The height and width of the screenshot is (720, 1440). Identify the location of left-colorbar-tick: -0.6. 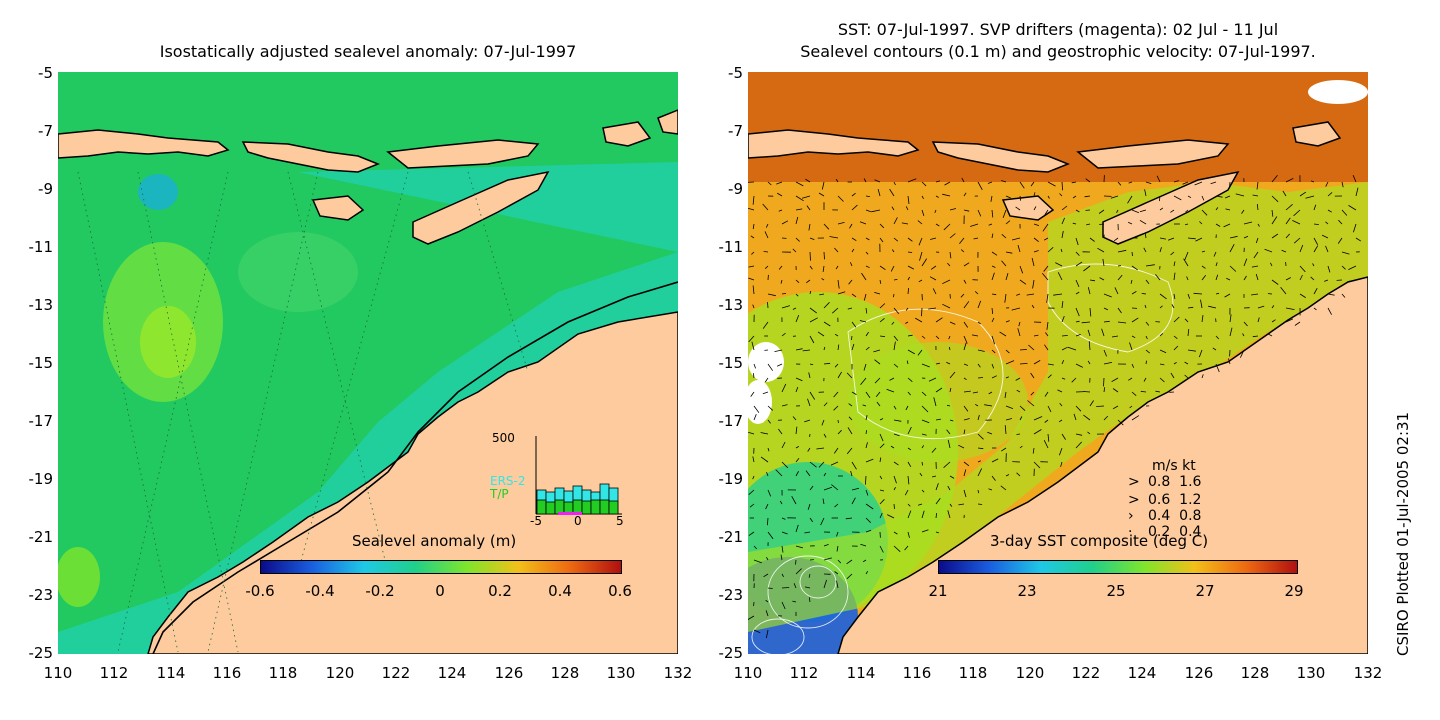
(260, 591).